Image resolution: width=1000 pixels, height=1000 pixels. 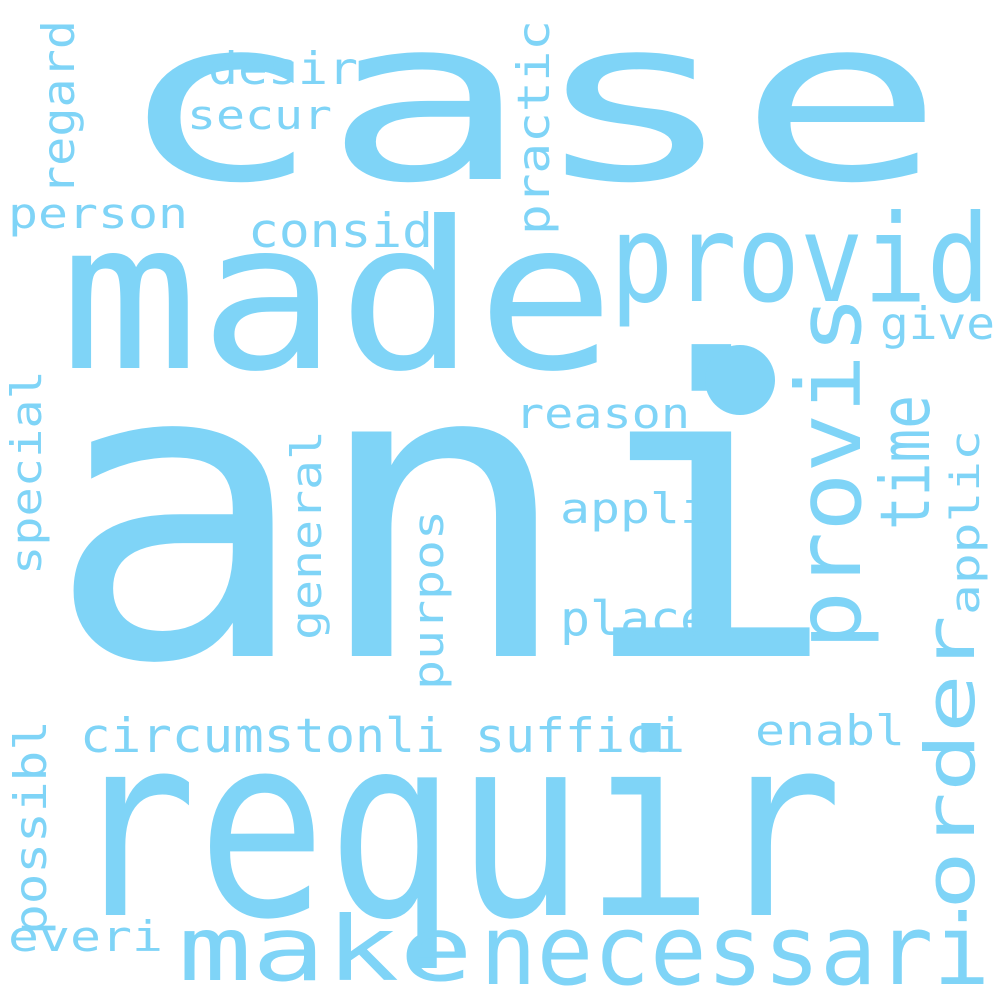 I want to click on word-consid: consid, so click(x=340, y=231).